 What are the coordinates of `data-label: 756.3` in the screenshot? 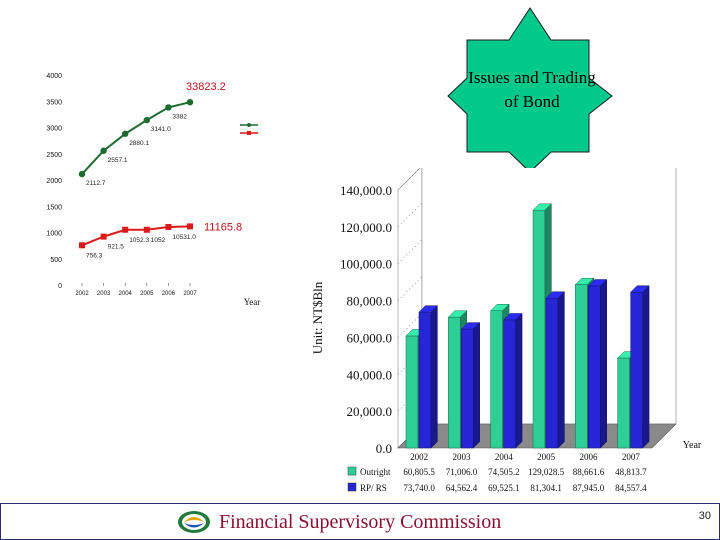 It's located at (94, 255).